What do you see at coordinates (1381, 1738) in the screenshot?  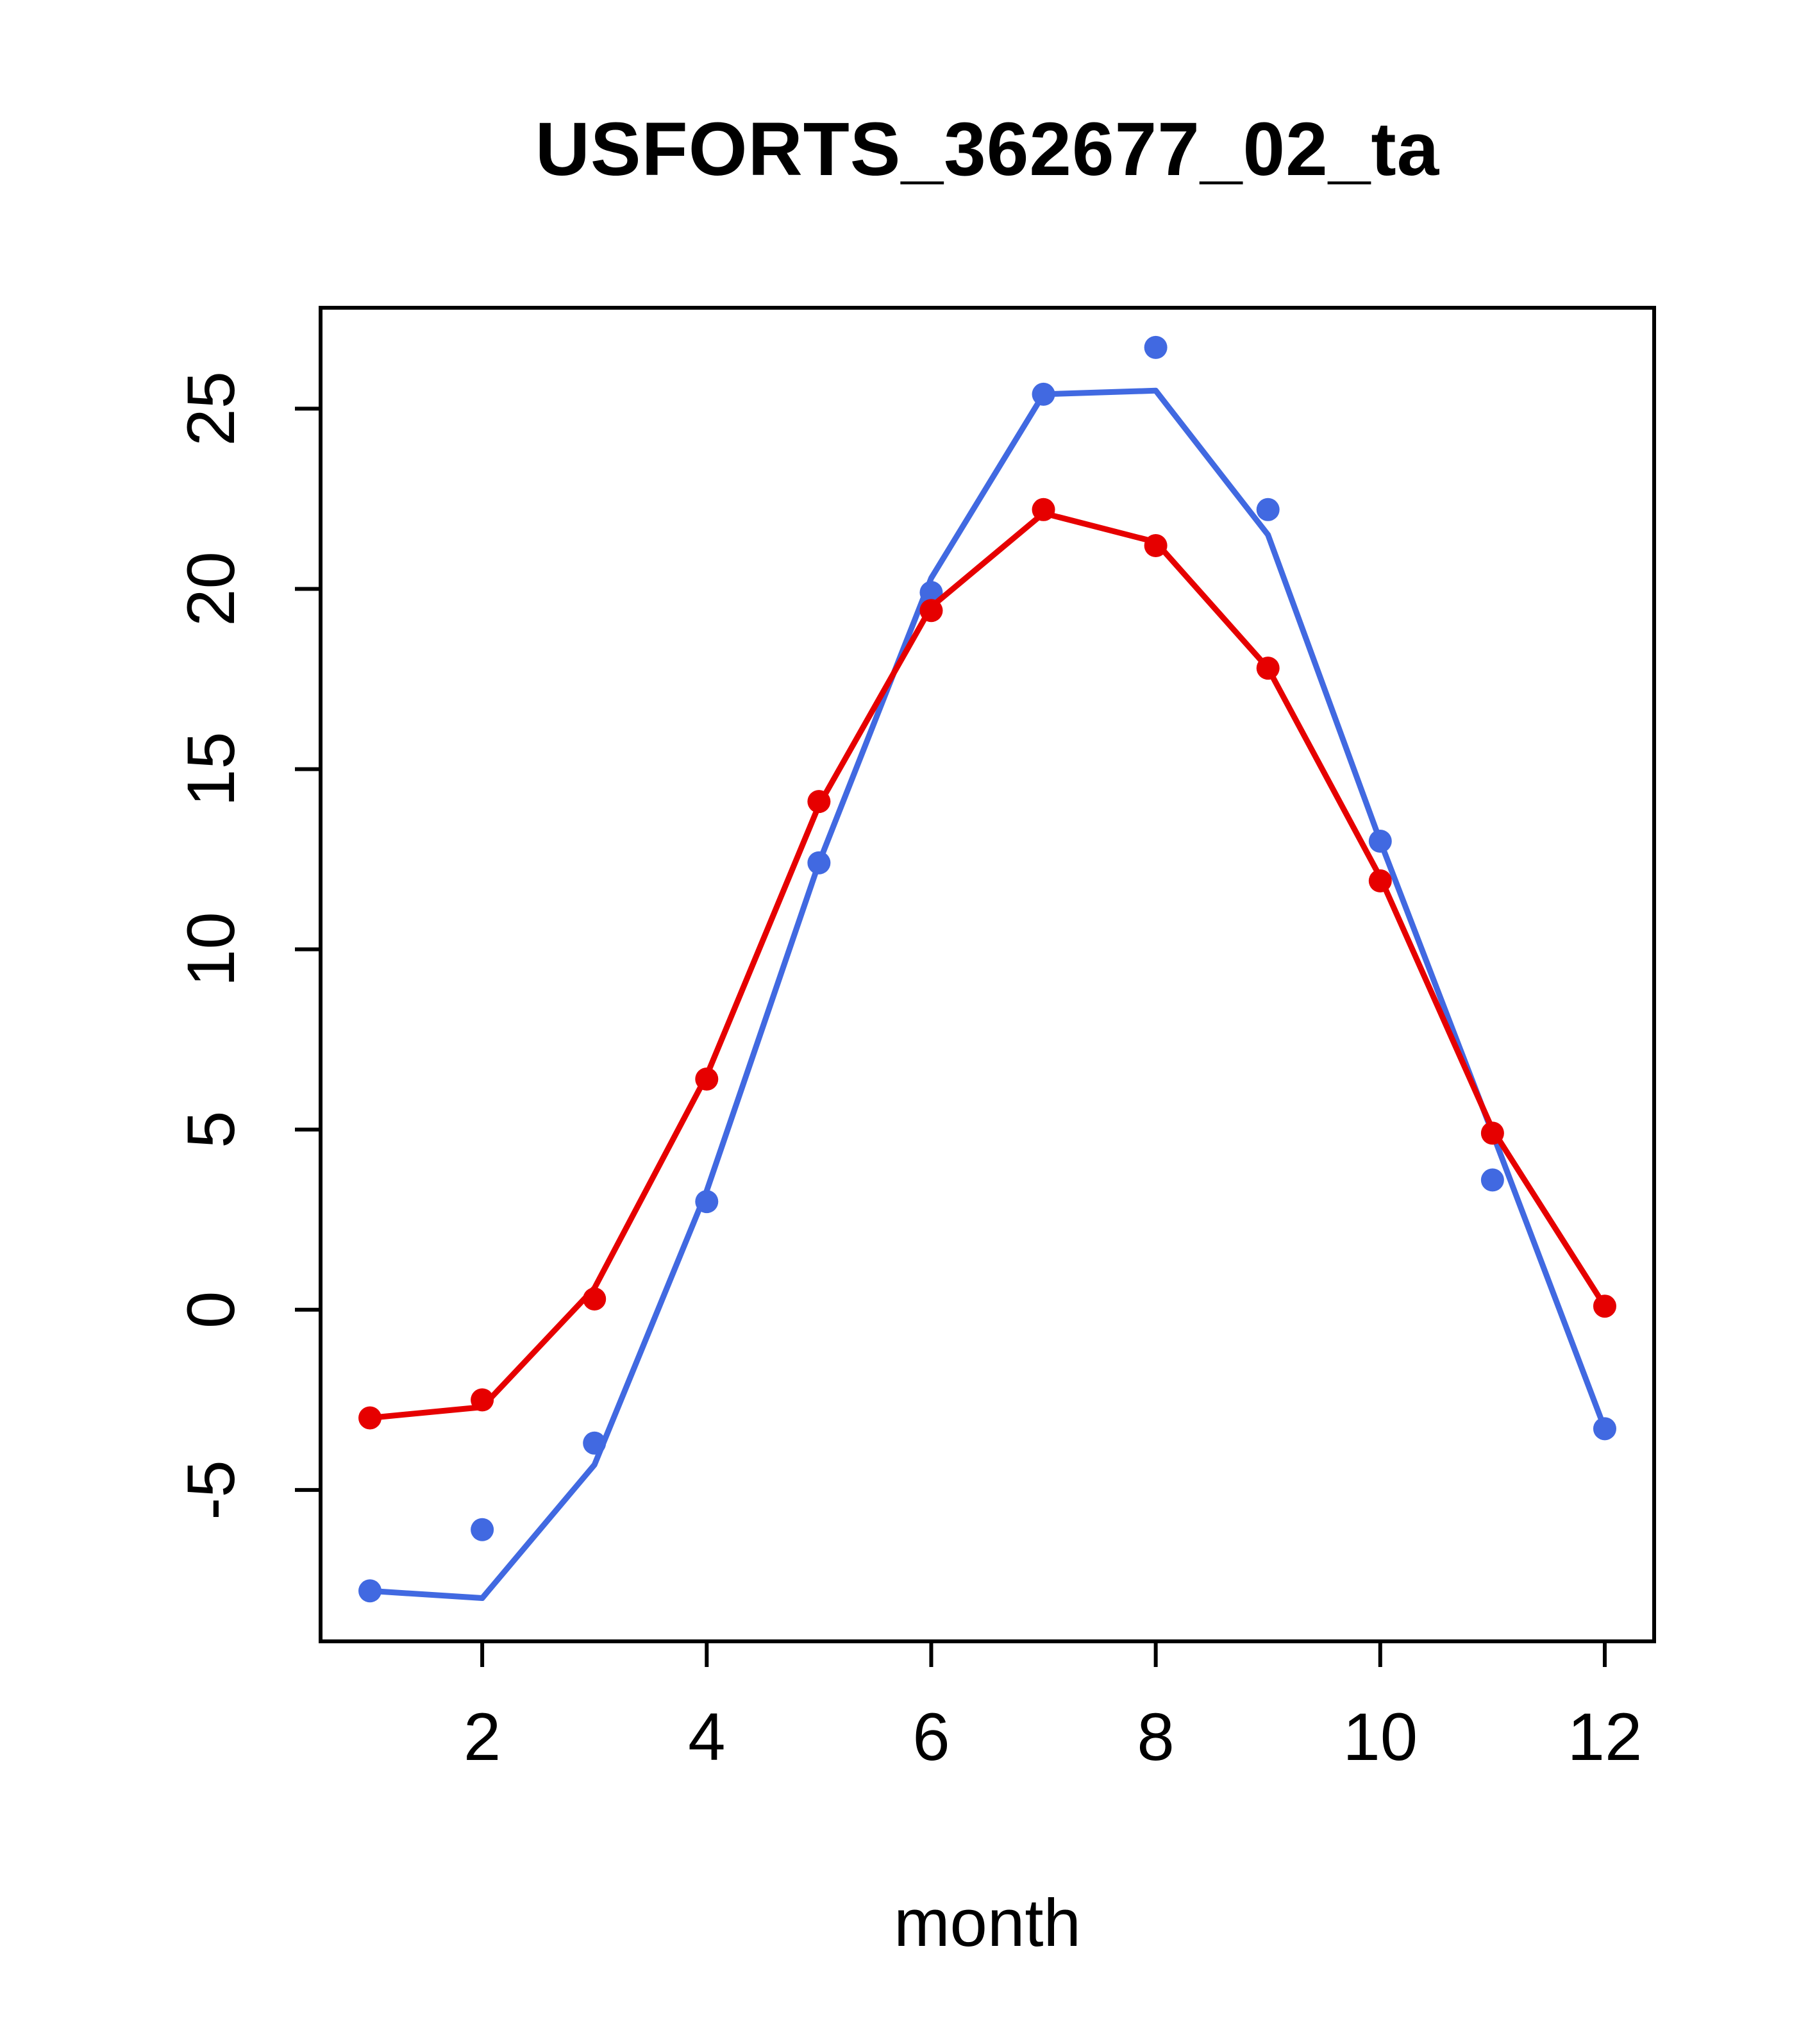 I see `x-tick-label: 10` at bounding box center [1381, 1738].